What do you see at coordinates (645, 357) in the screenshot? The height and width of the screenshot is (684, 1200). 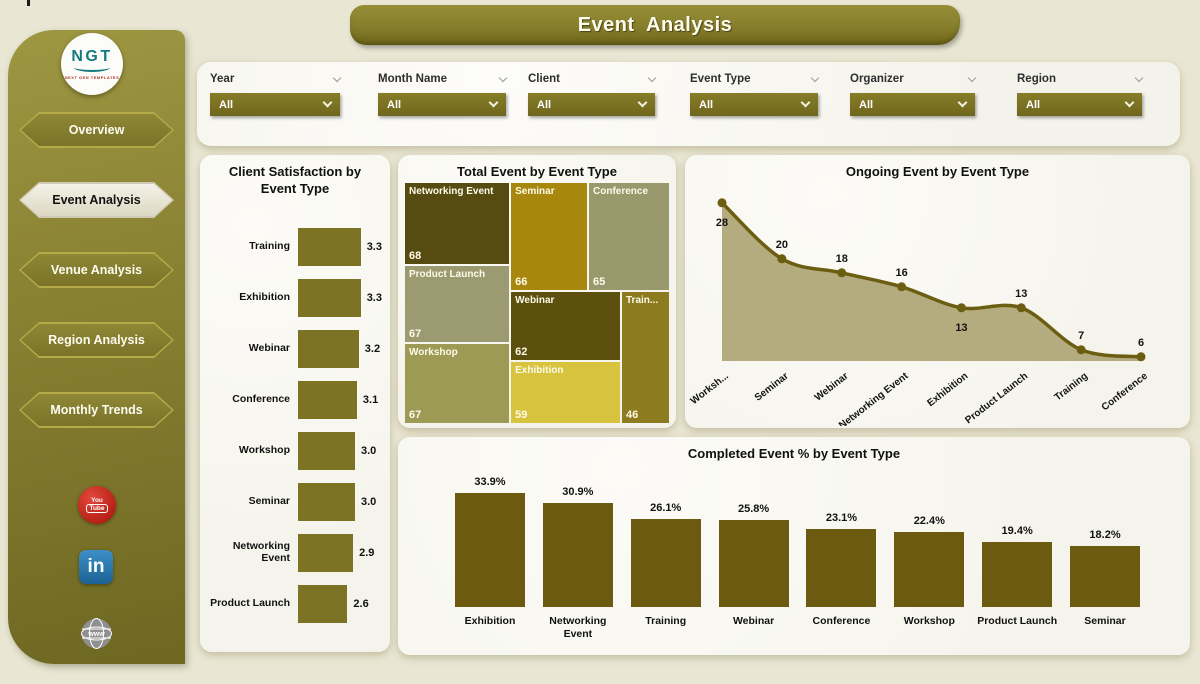 I see `treemap-tile-train: Train... 46` at bounding box center [645, 357].